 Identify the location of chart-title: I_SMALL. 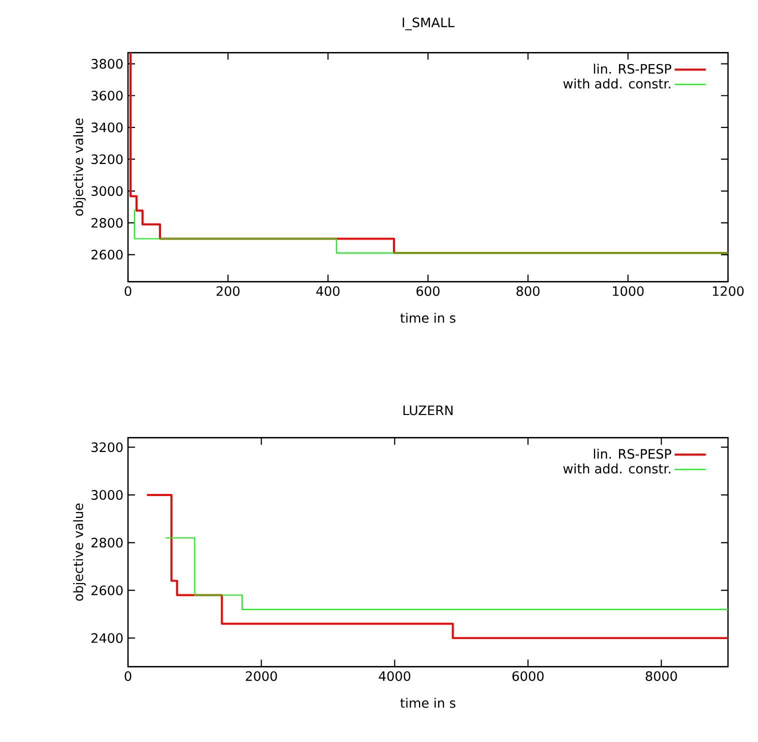
(428, 24).